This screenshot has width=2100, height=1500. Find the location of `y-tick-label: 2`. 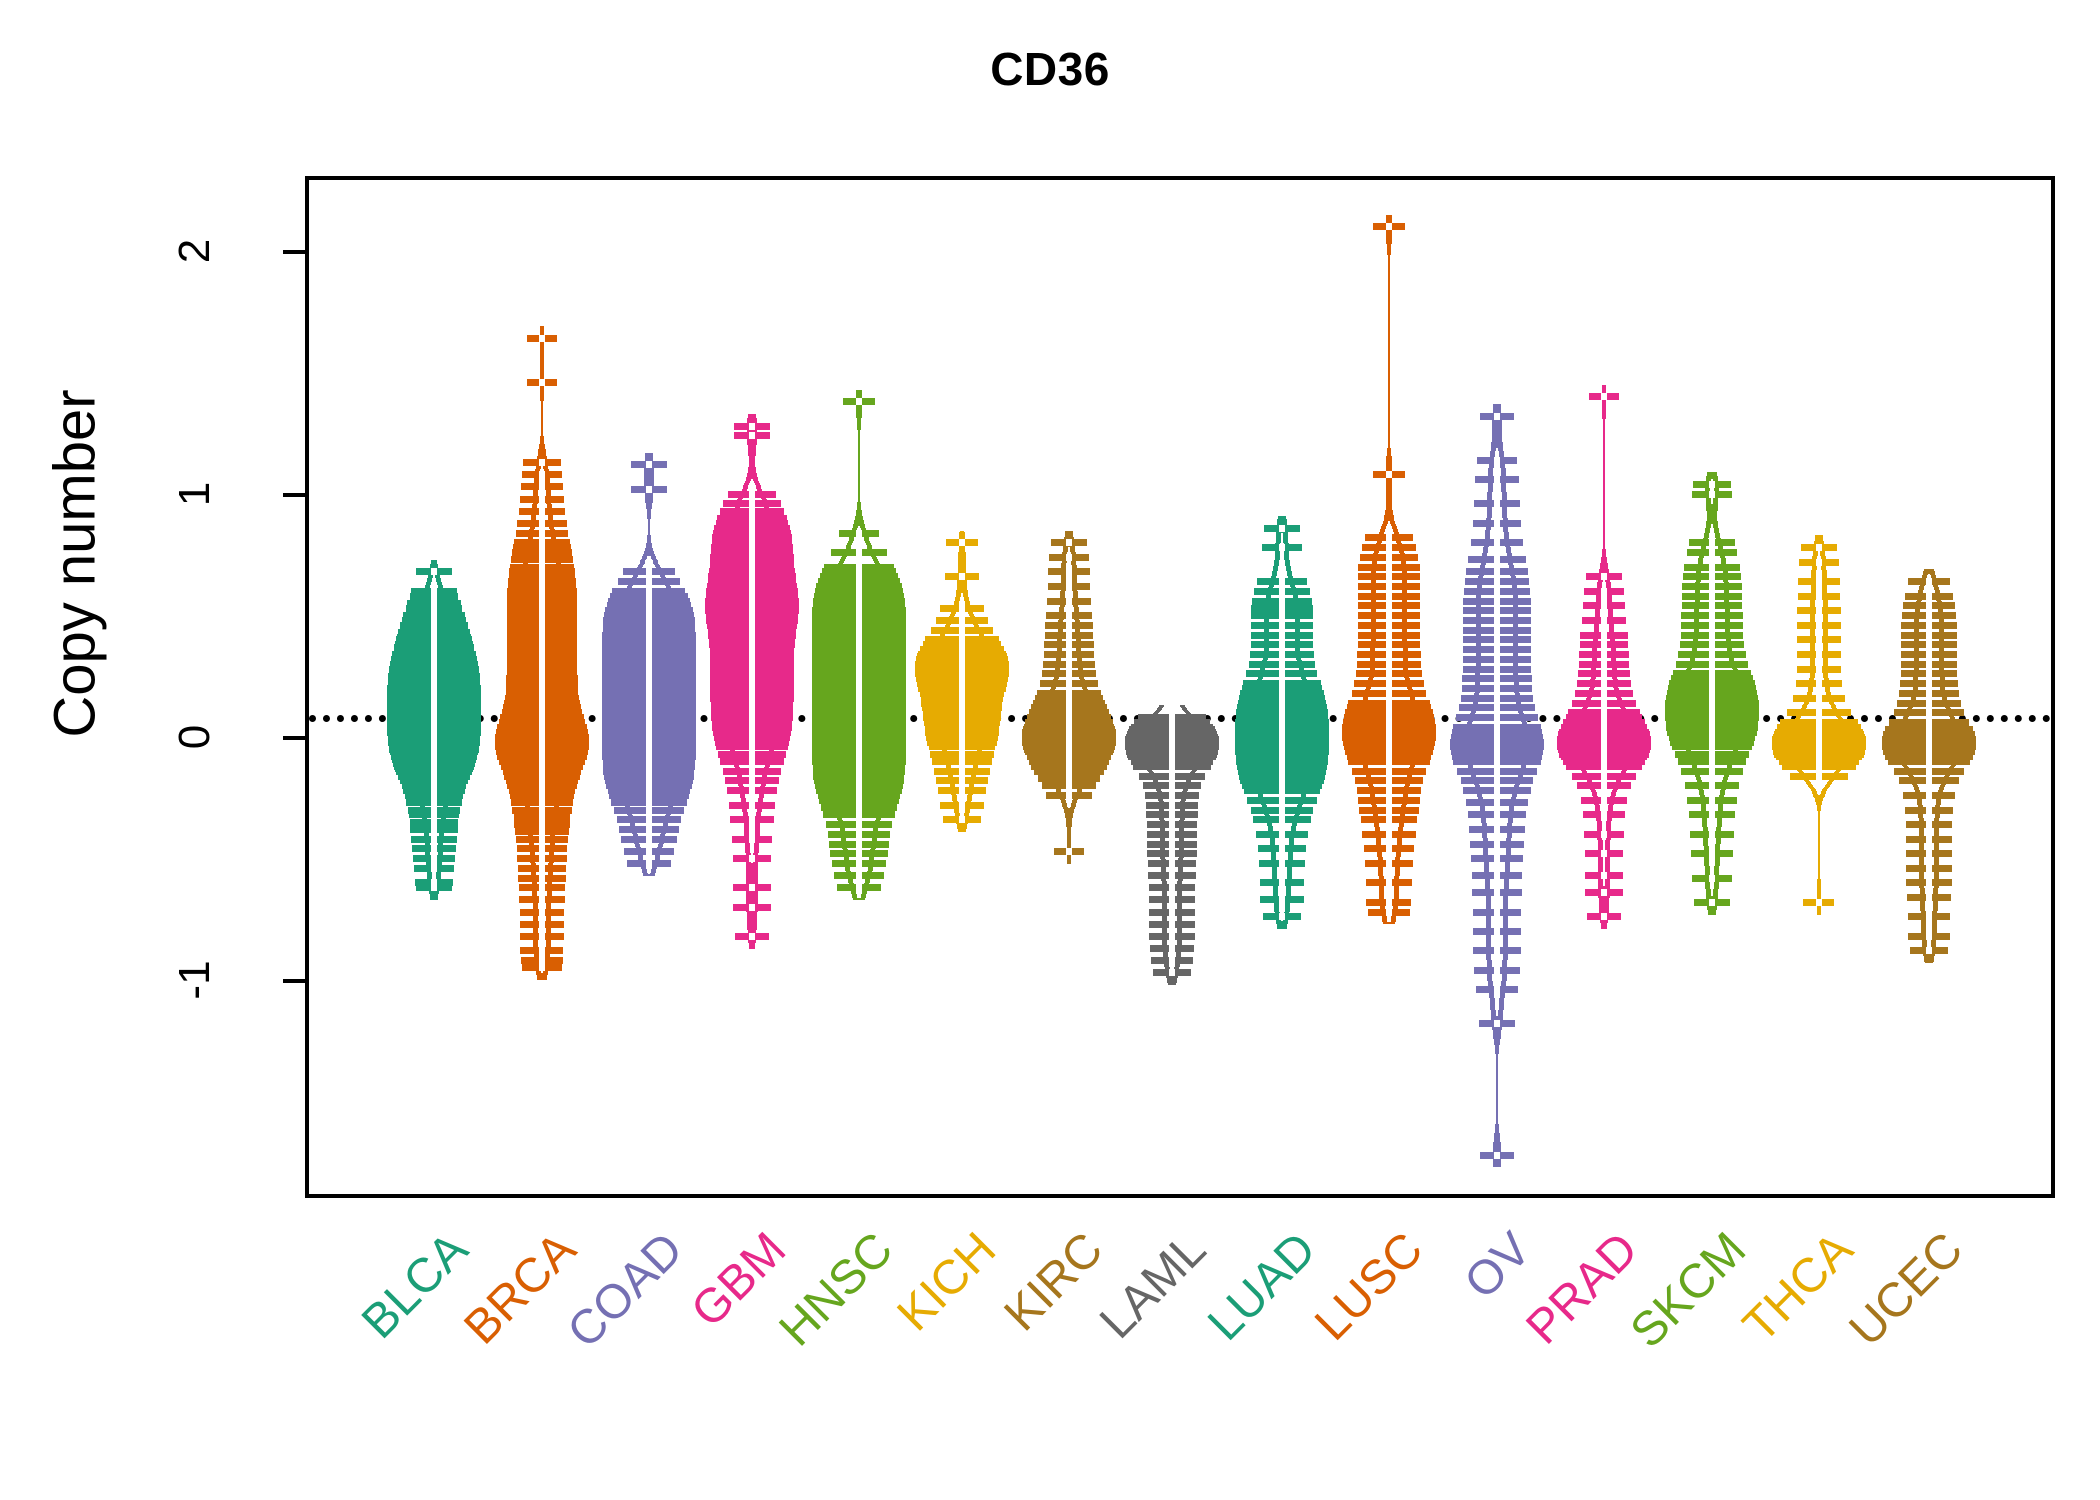

y-tick-label: 2 is located at coordinates (194, 251).